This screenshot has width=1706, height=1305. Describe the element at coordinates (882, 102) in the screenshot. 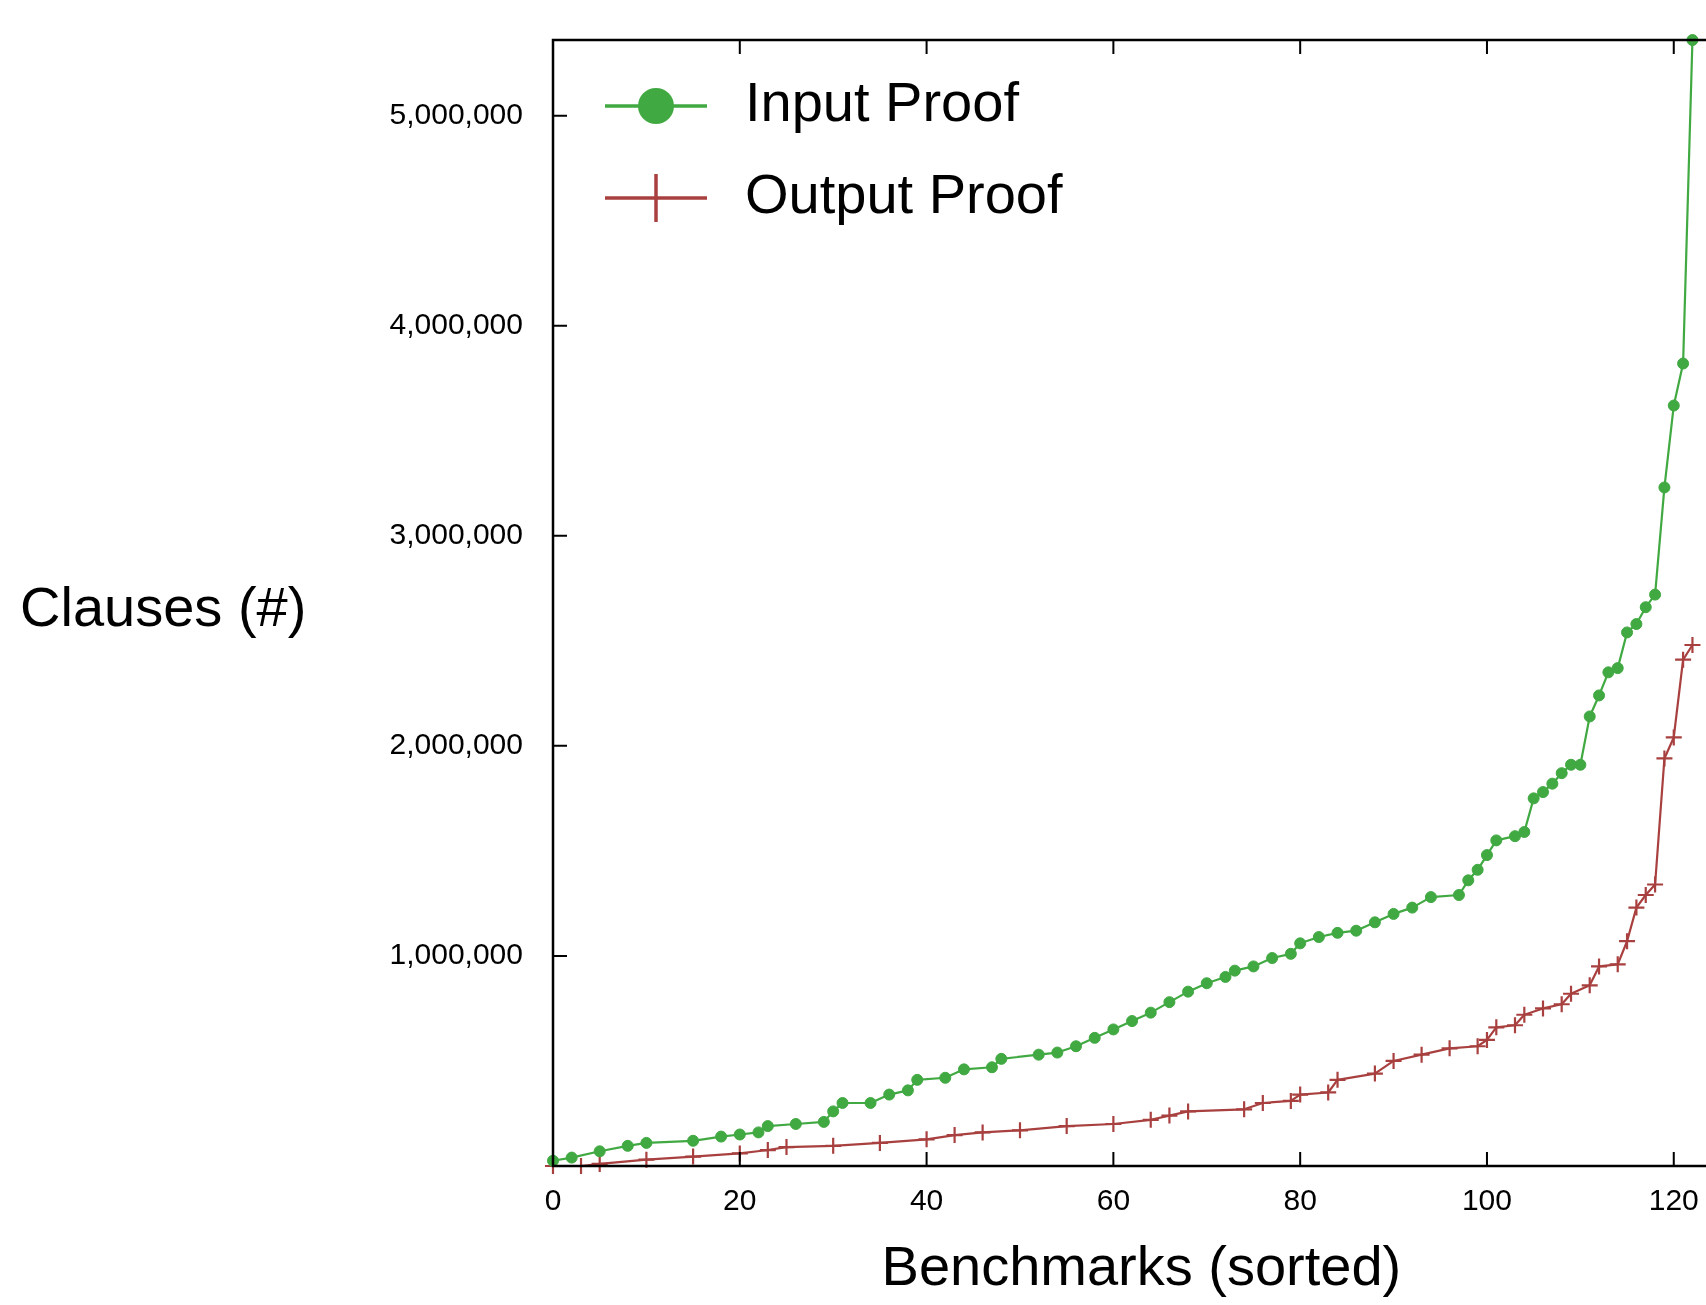

I see `legend-label: Input Proof` at that location.